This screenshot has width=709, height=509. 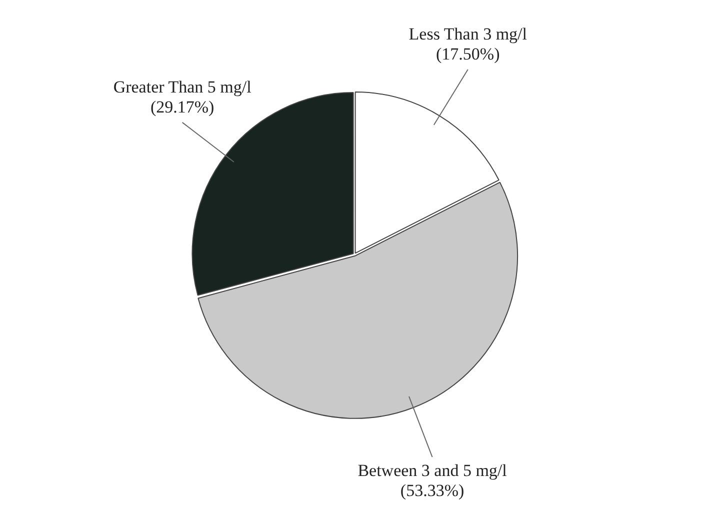 What do you see at coordinates (433, 470) in the screenshot?
I see `slice-label: Between 3 and 5 mg/l` at bounding box center [433, 470].